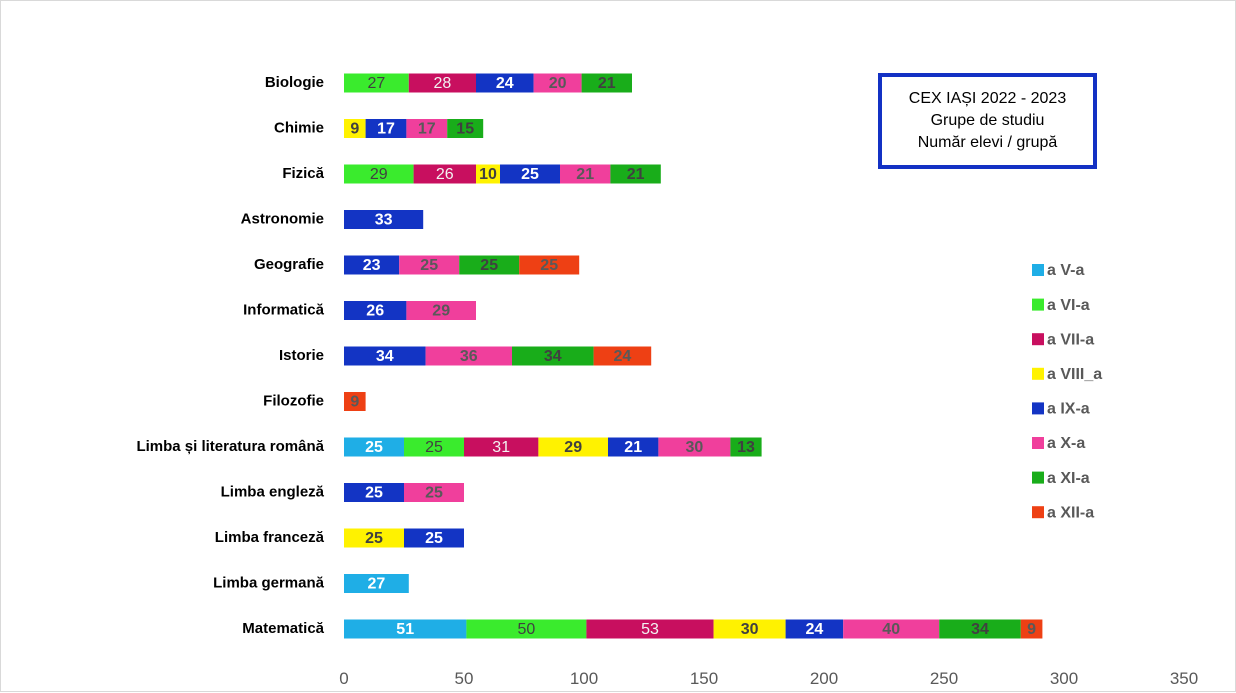 The height and width of the screenshot is (693, 1236). What do you see at coordinates (746, 447) in the screenshot?
I see `data-label-limba-si-literatura-romana-a-xi-a: 13` at bounding box center [746, 447].